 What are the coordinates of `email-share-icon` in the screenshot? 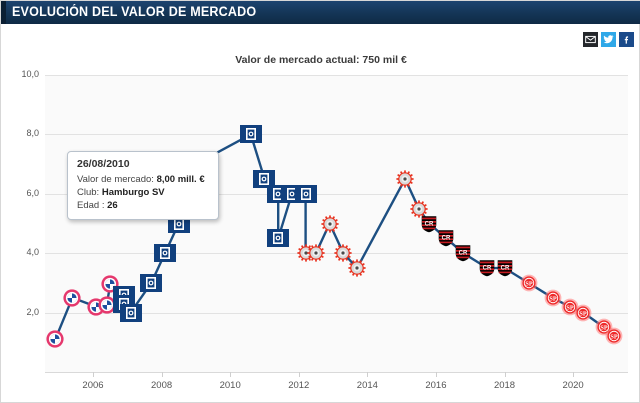 It's located at (590, 39).